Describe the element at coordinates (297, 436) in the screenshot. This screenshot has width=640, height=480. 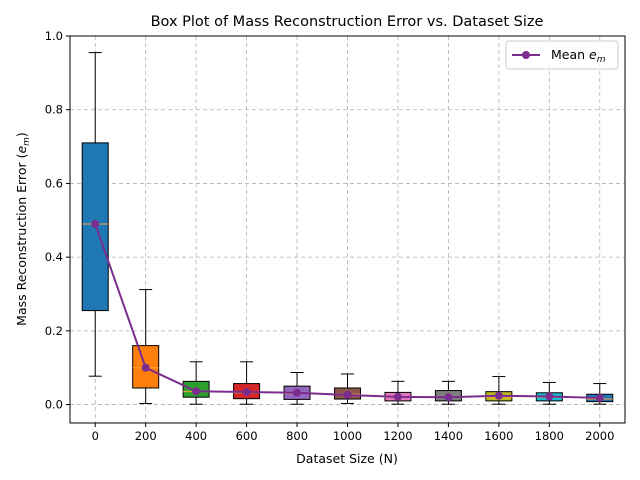
I see `x-tick-label: 800` at that location.